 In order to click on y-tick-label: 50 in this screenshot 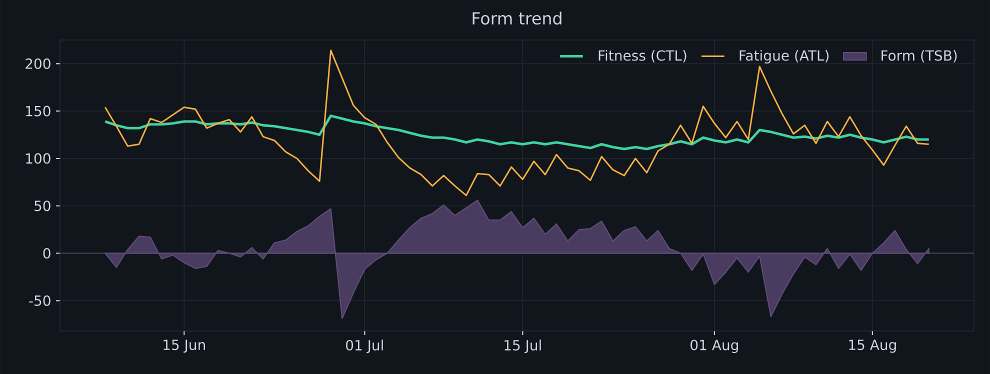, I will do `click(42, 206)`.